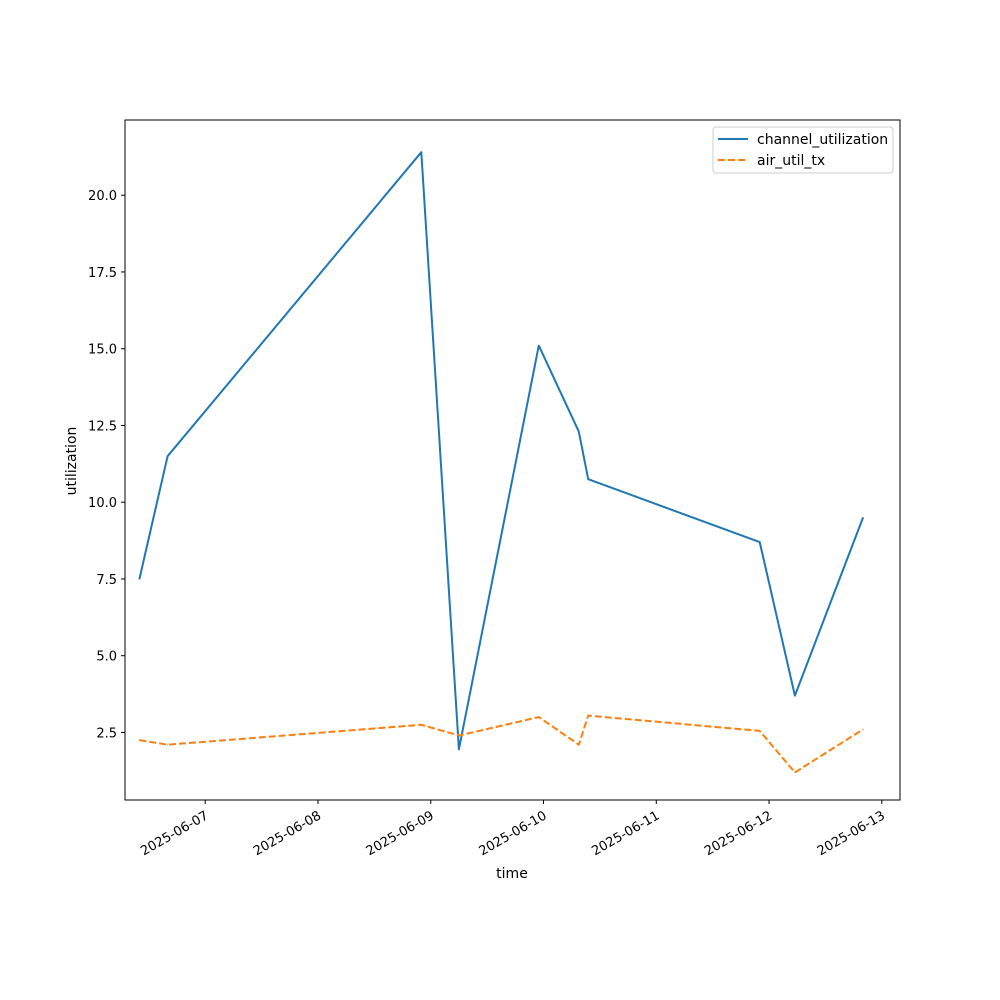  What do you see at coordinates (102, 426) in the screenshot?
I see `y-tick-label: 12.5` at bounding box center [102, 426].